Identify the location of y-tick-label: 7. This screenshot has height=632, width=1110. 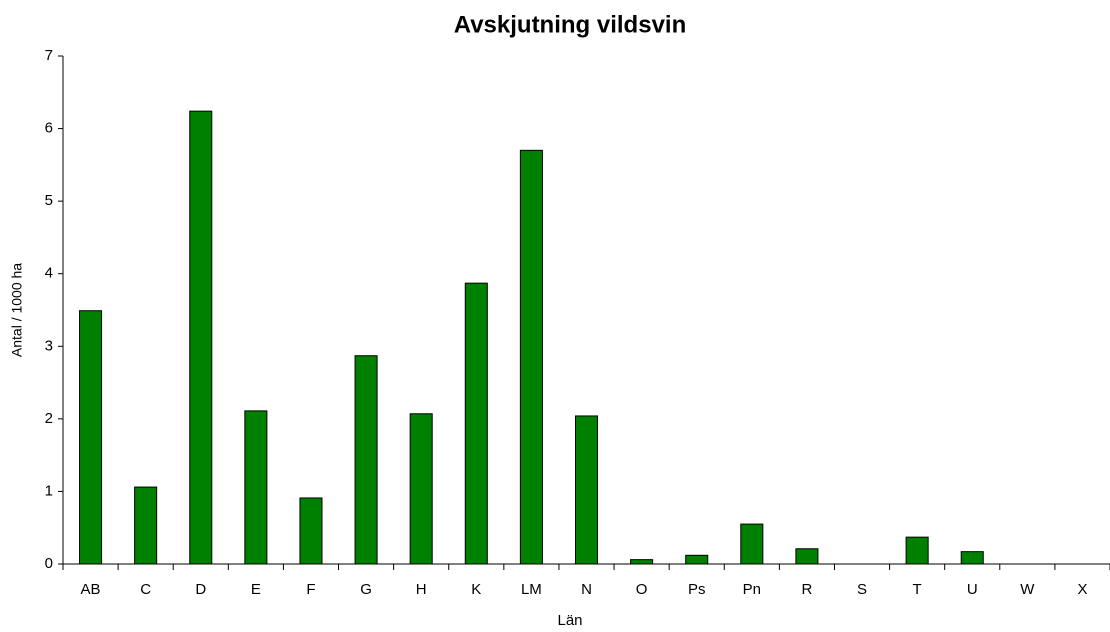
(49, 55).